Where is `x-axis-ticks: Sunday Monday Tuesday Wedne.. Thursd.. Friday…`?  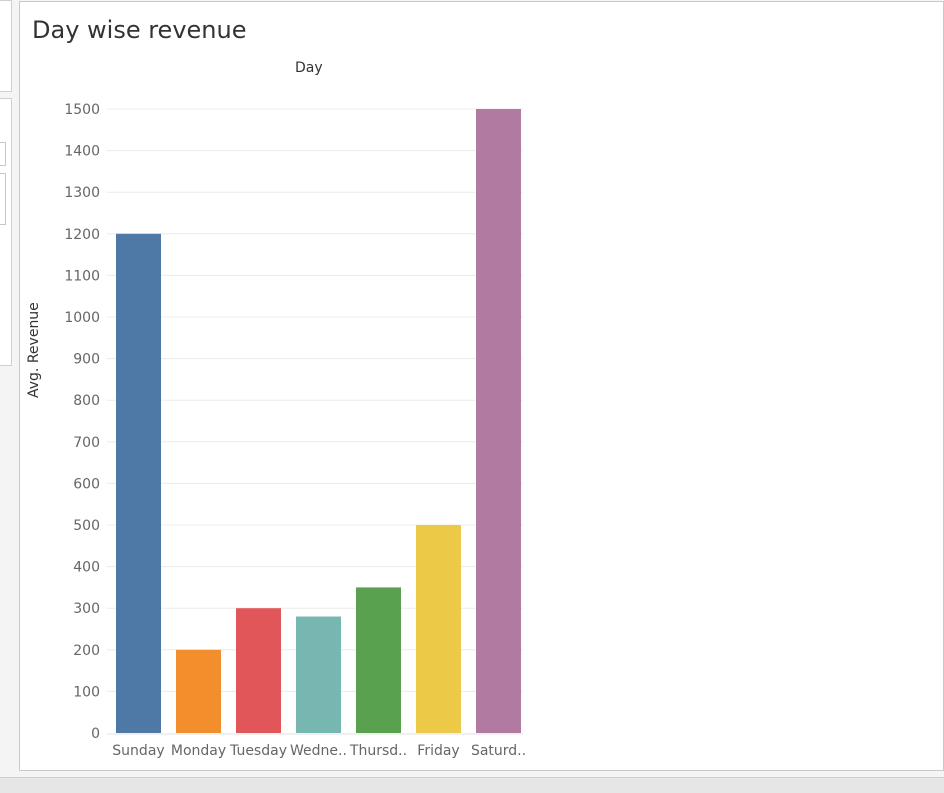 x-axis-ticks: Sunday Monday Tuesday Wedne.. Thursd.. Friday… is located at coordinates (319, 751).